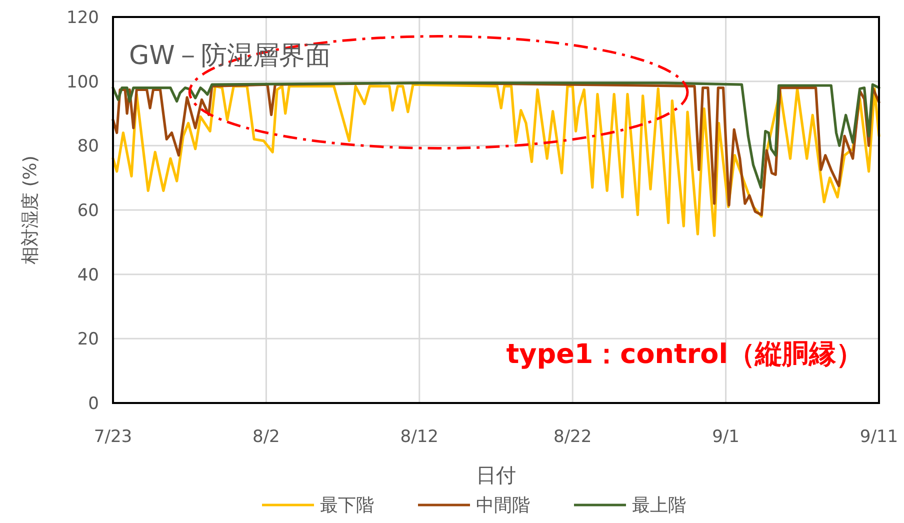 Image resolution: width=904 pixels, height=523 pixels. I want to click on x-tick-label: 8/12, so click(419, 437).